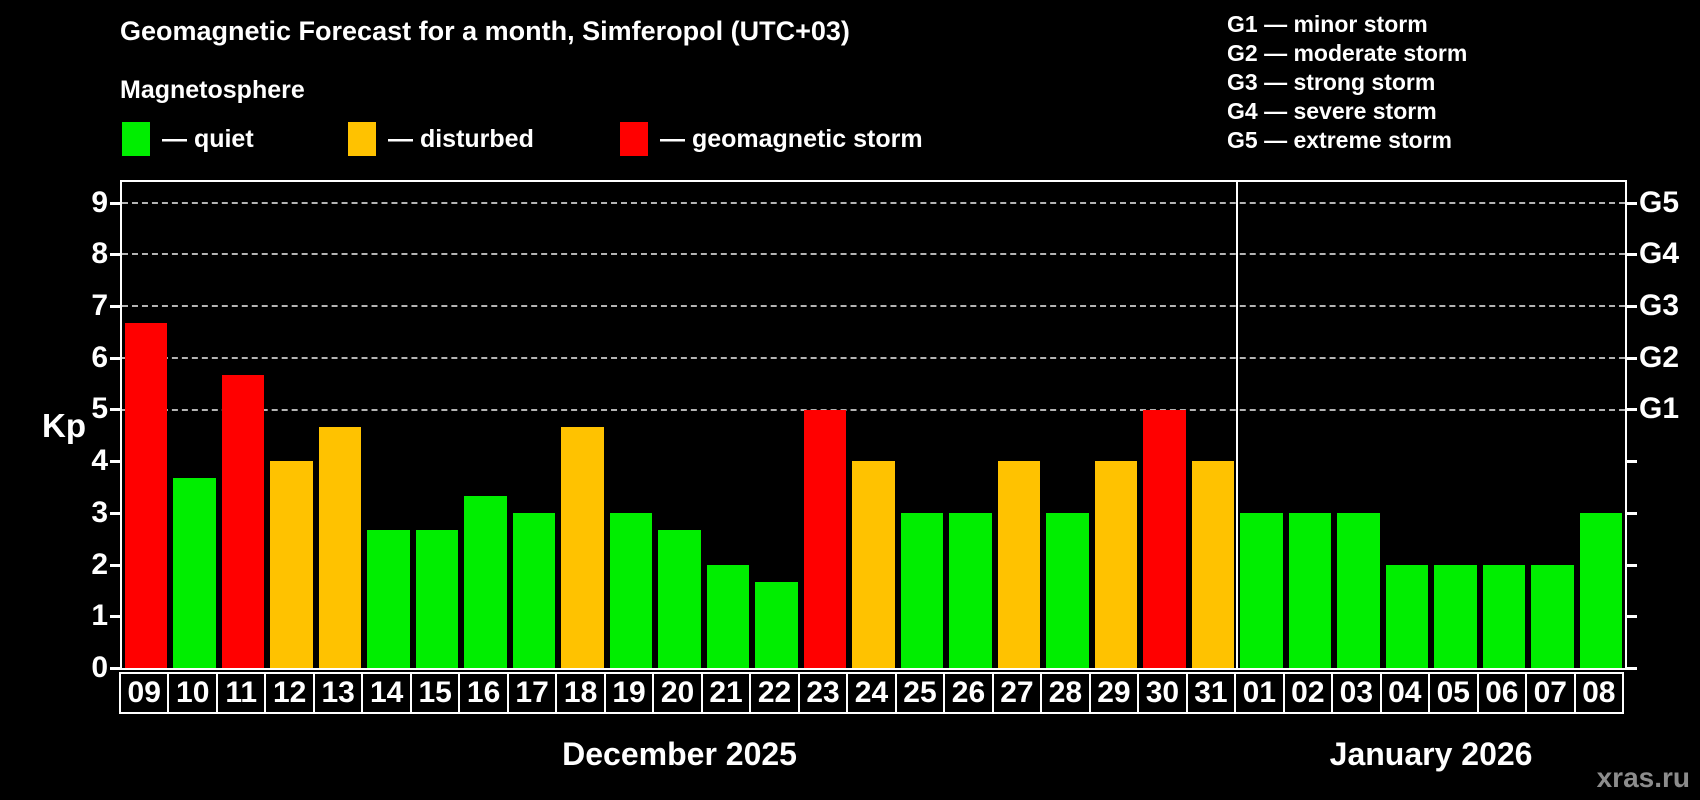 The height and width of the screenshot is (800, 1700). Describe the element at coordinates (435, 693) in the screenshot. I see `date-cell-december-15: 15` at that location.